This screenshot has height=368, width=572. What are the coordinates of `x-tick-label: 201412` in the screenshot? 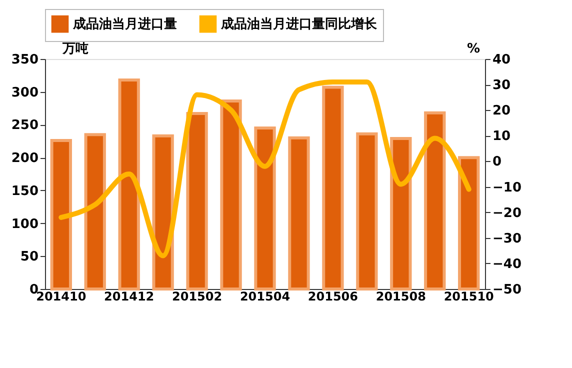 It's located at (129, 297).